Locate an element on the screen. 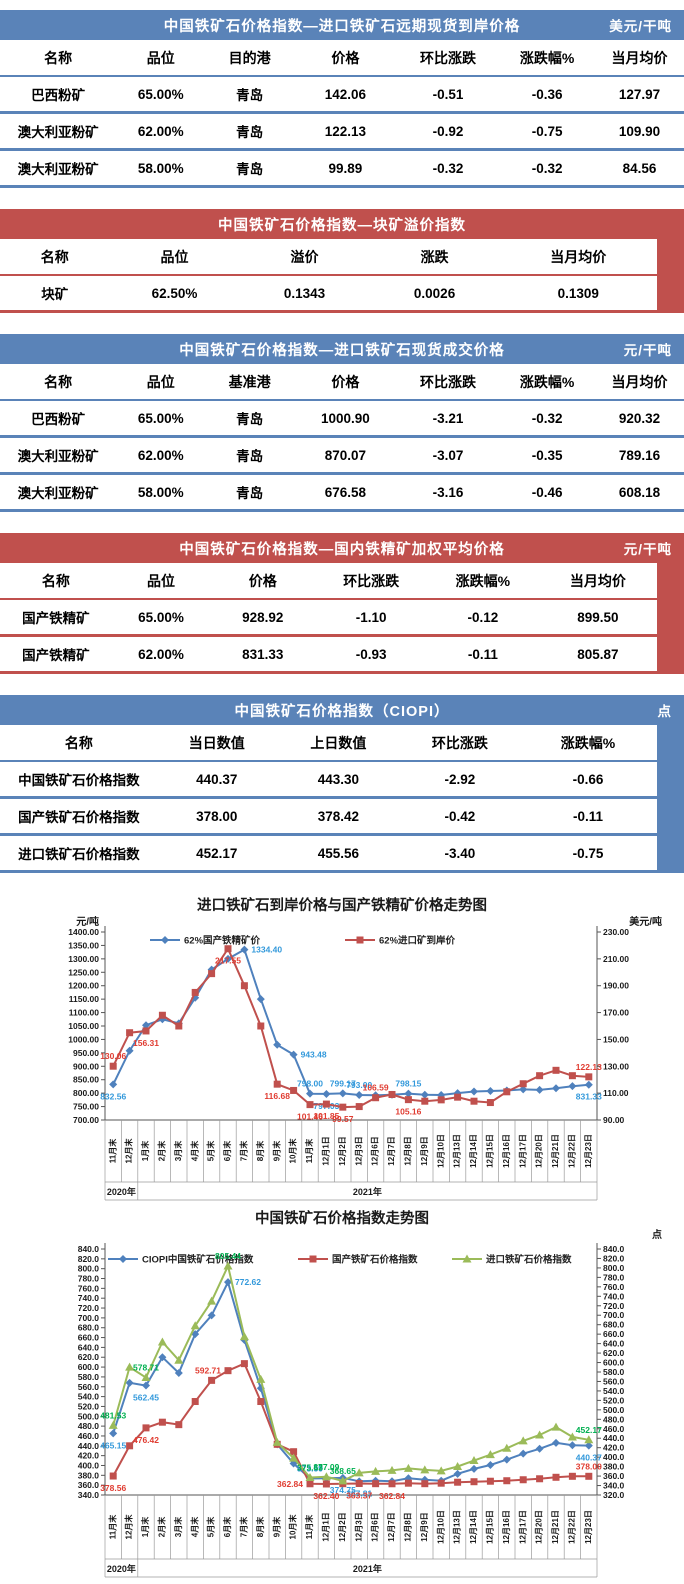 The height and width of the screenshot is (1584, 684). data-label: 217.55 is located at coordinates (228, 961).